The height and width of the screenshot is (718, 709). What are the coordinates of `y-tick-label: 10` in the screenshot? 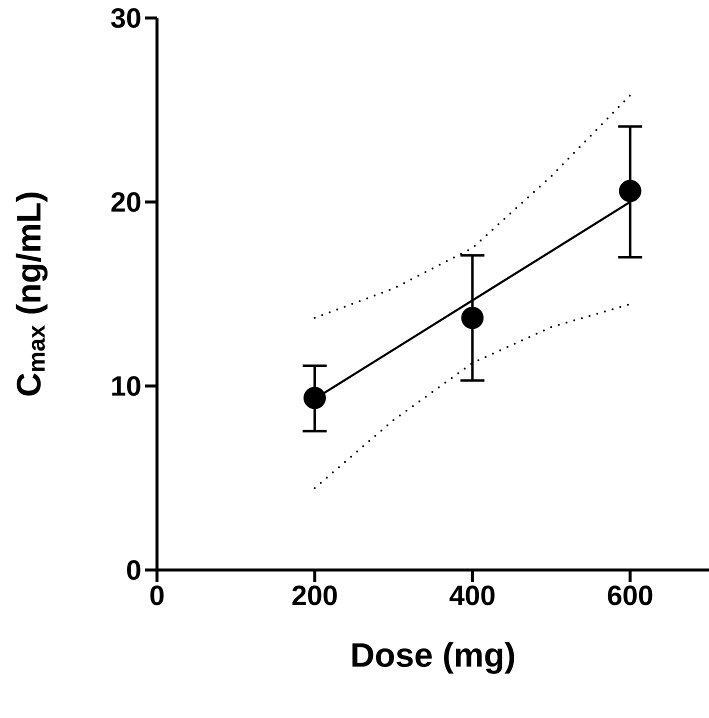 It's located at (126, 386).